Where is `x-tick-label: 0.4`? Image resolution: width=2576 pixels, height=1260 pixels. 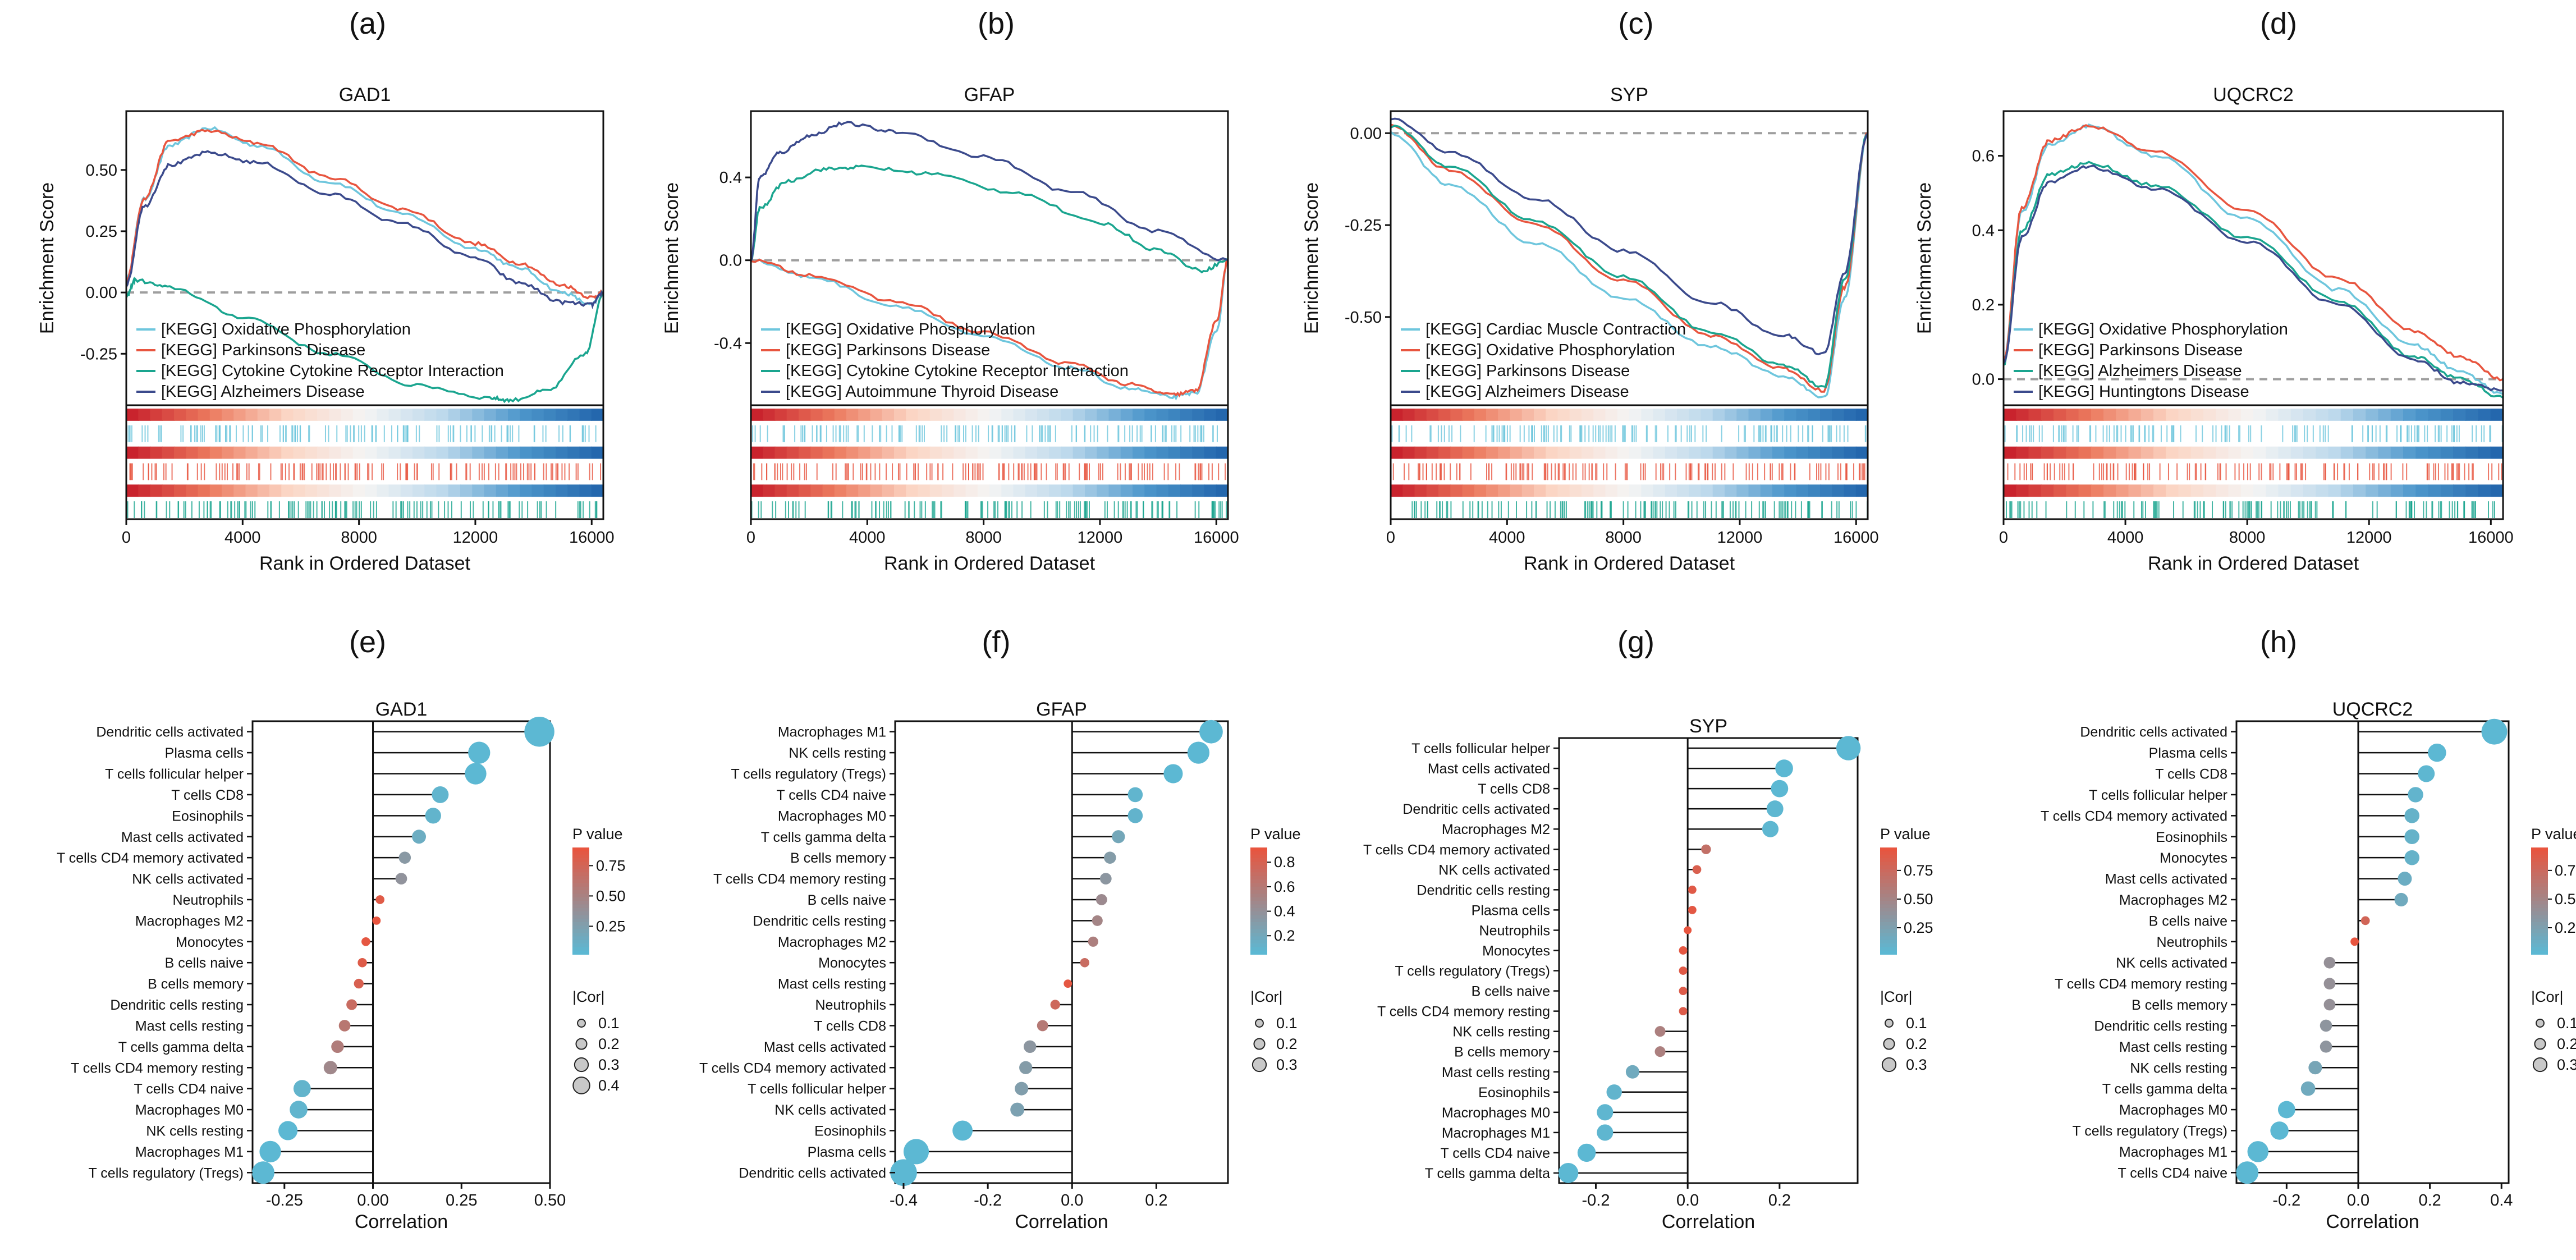 x-tick-label: 0.4 is located at coordinates (2501, 1201).